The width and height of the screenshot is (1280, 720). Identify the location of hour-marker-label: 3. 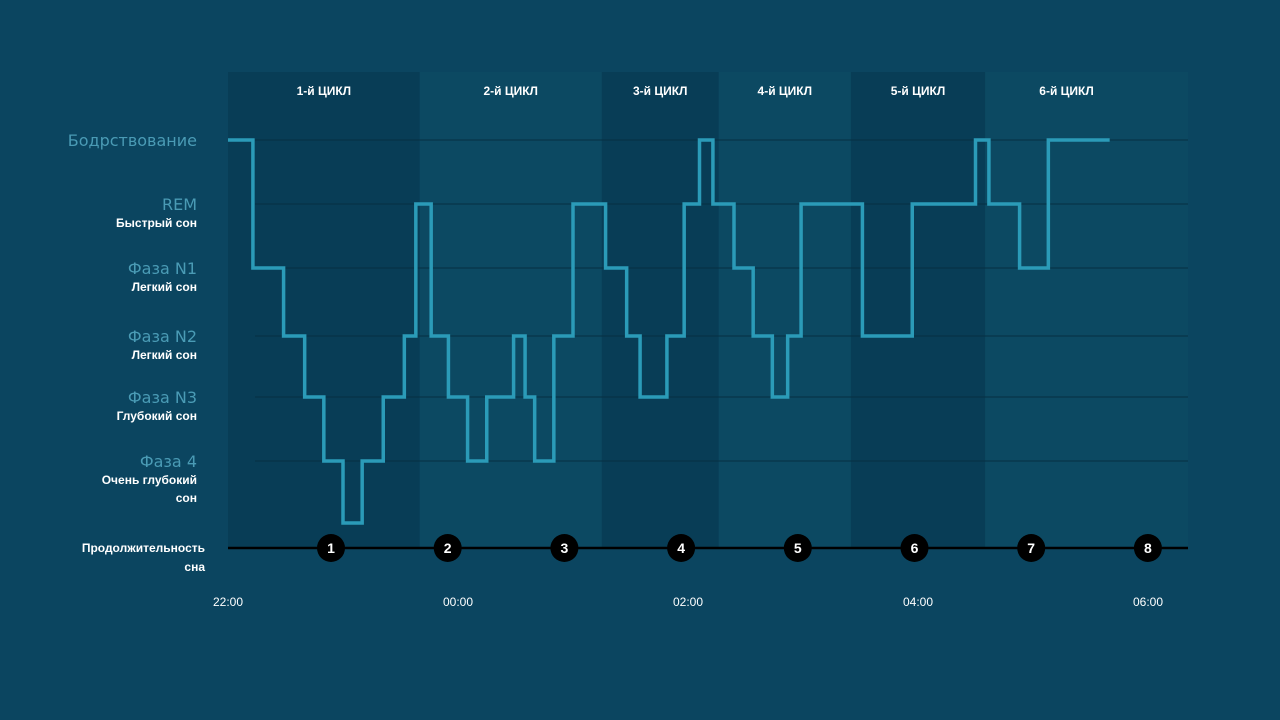
(565, 548).